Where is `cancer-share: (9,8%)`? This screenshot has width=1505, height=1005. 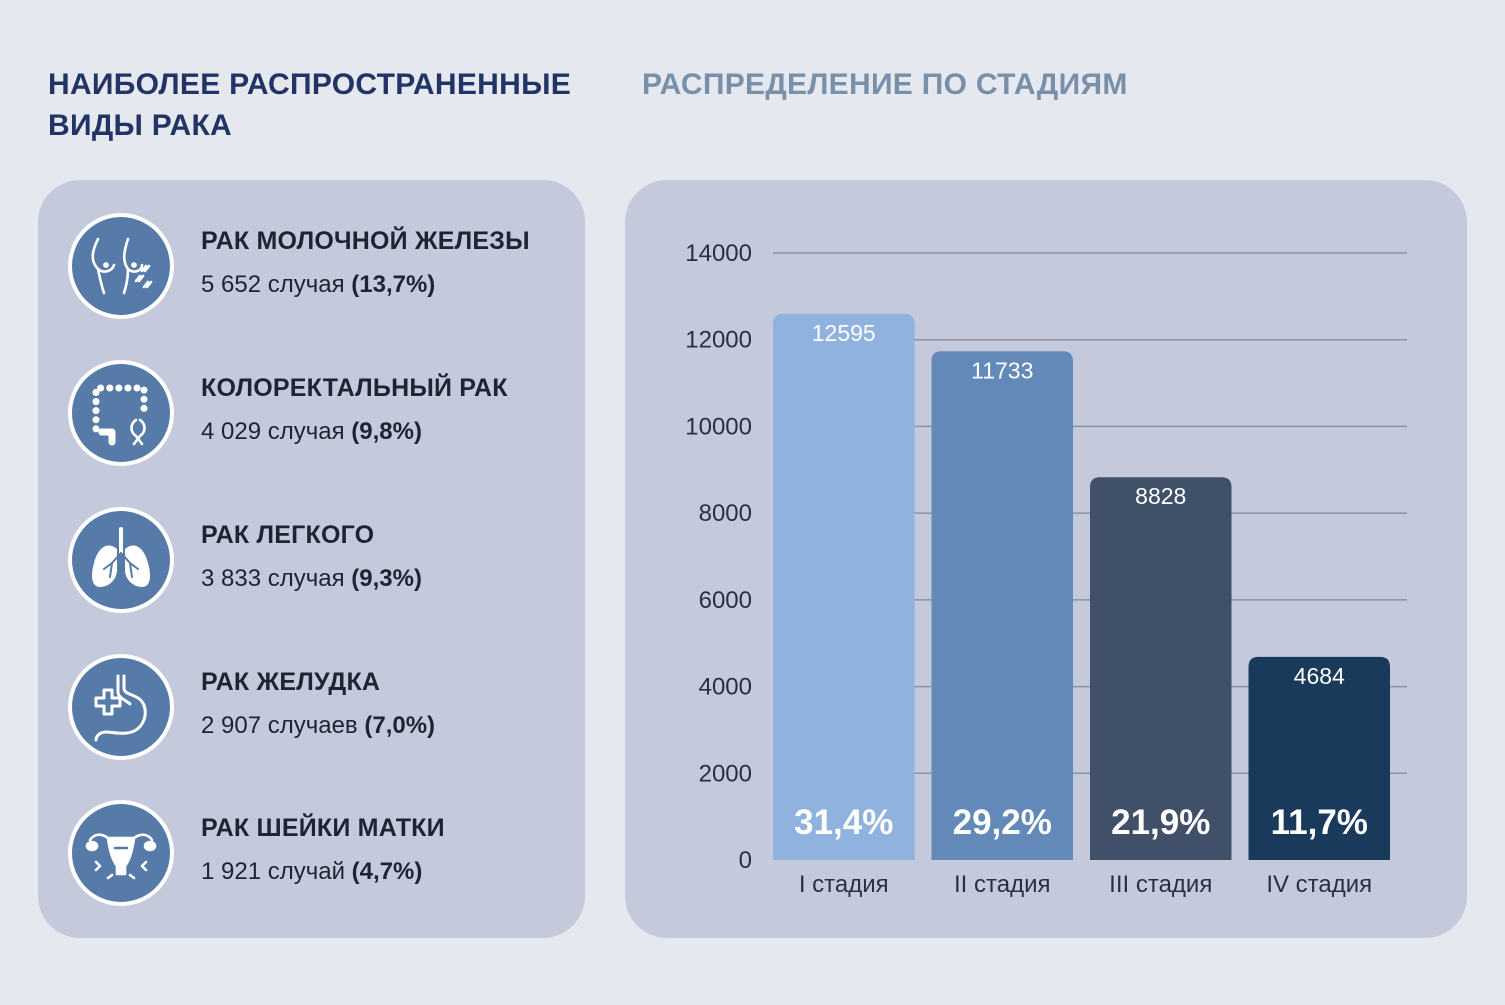 cancer-share: (9,8%) is located at coordinates (386, 431).